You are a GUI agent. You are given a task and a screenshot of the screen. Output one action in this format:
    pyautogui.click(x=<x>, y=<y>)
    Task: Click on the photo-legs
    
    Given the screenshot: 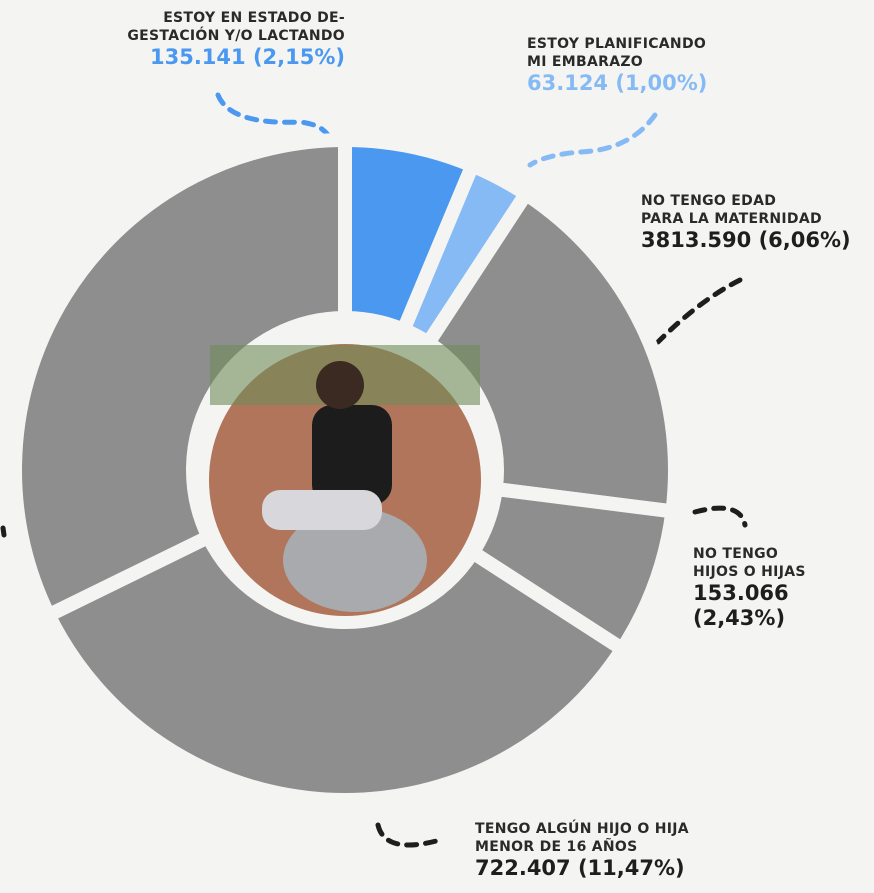 What is the action you would take?
    pyautogui.click(x=322, y=510)
    